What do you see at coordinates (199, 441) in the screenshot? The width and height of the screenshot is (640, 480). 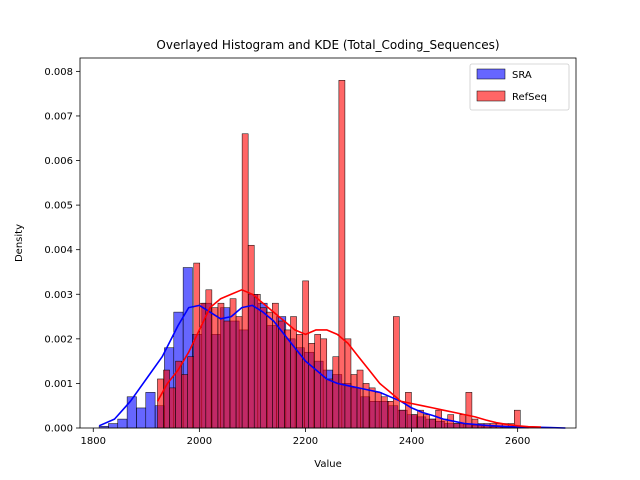 I see `x-tick-label: 2000` at bounding box center [199, 441].